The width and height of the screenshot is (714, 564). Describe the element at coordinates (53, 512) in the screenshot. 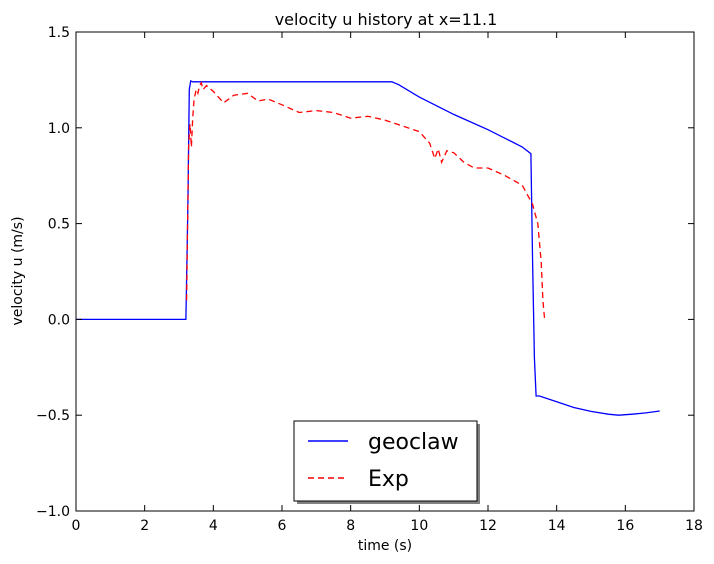

I see `y-tick-label: −1.0` at that location.